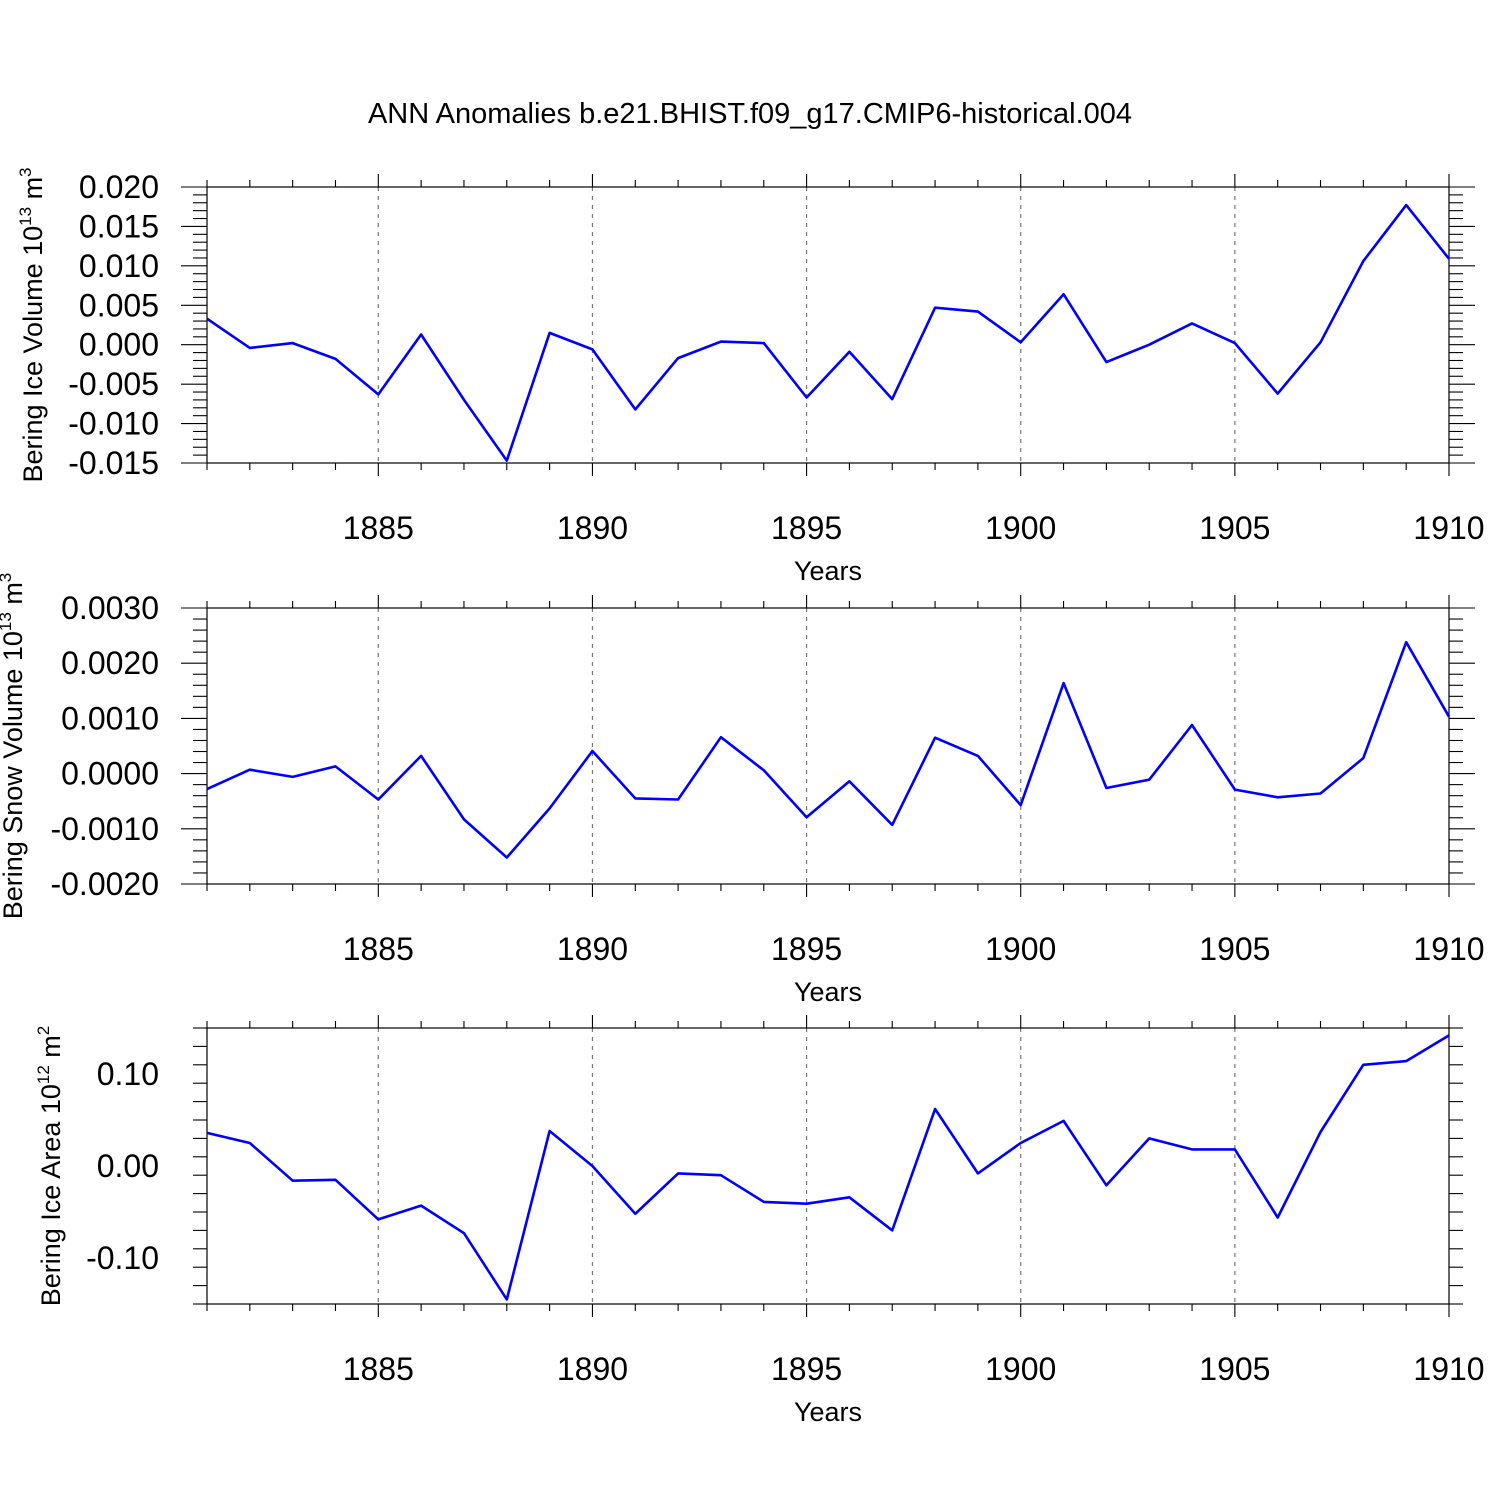  What do you see at coordinates (122, 1258) in the screenshot?
I see `y-tick-label: -0.10` at bounding box center [122, 1258].